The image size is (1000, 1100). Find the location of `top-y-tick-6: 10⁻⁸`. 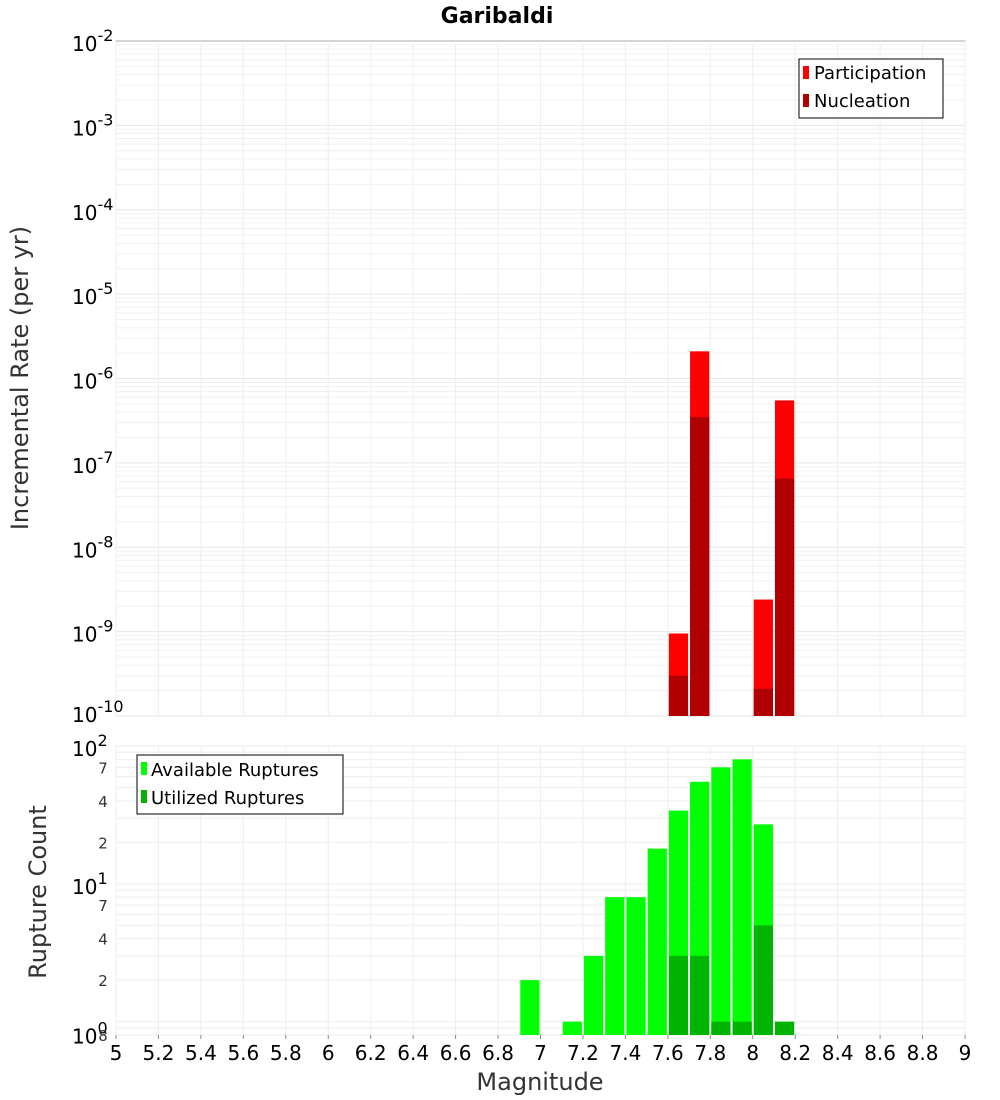

top-y-tick-6: 10⁻⁸ is located at coordinates (92, 547).